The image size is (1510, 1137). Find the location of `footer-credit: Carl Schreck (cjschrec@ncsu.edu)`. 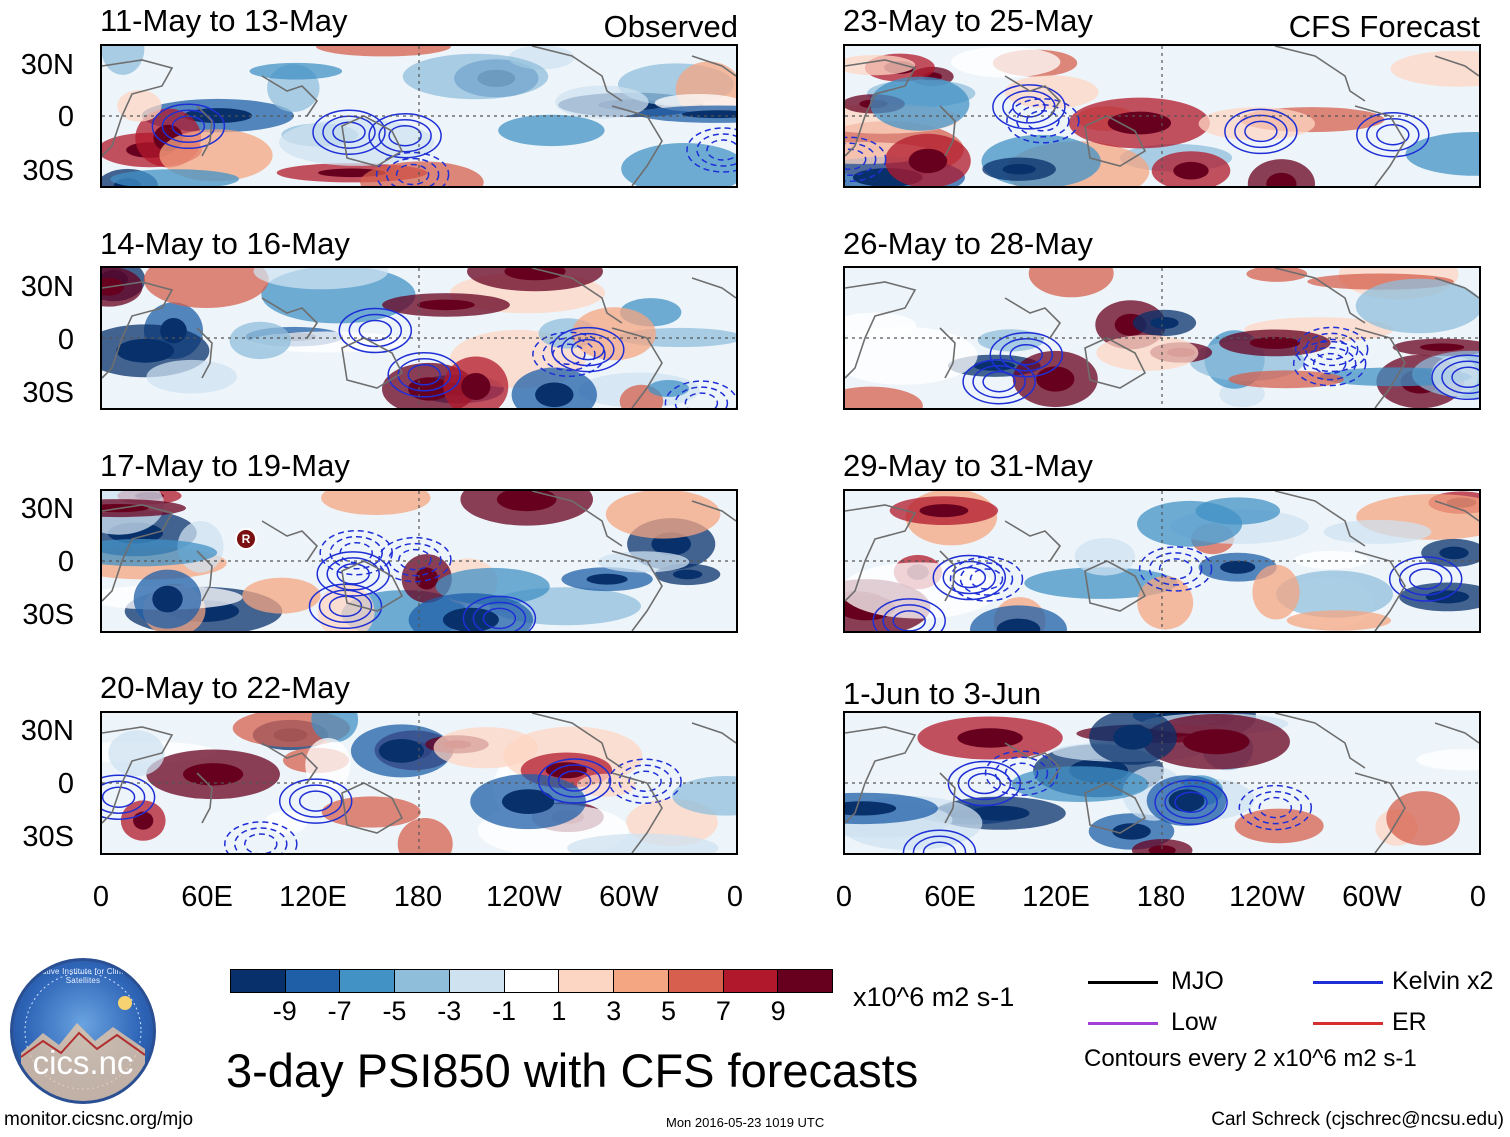

footer-credit: Carl Schreck (cjschrec@ncsu.edu) is located at coordinates (1357, 1119).